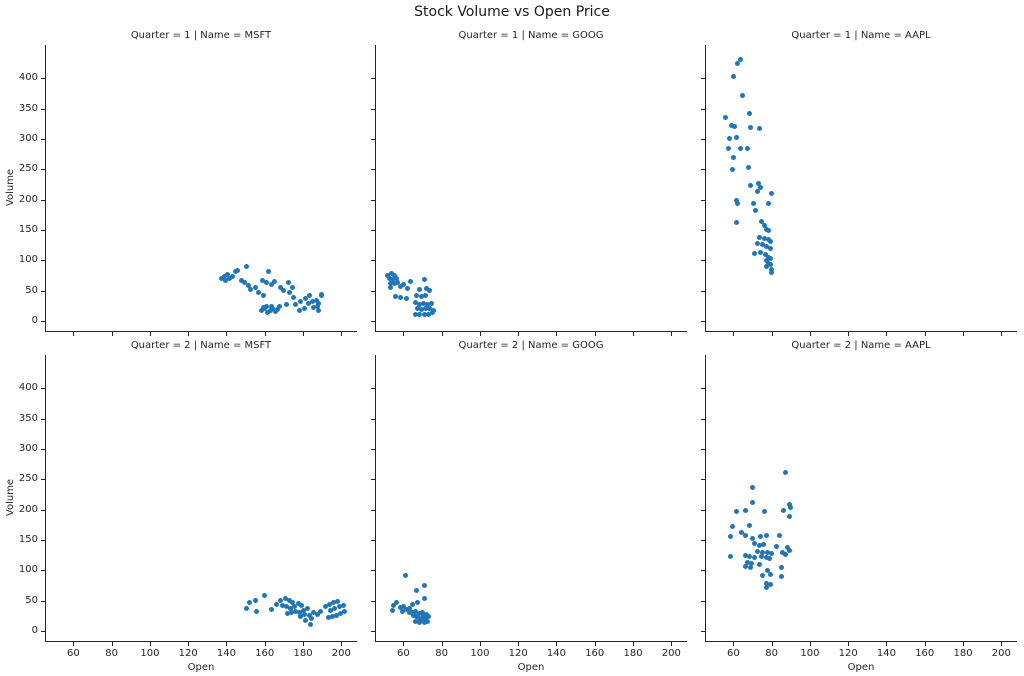 The width and height of the screenshot is (1024, 676). What do you see at coordinates (531, 345) in the screenshot?
I see `facet-title-4: Quarter = 2 | Name = GOOG` at bounding box center [531, 345].